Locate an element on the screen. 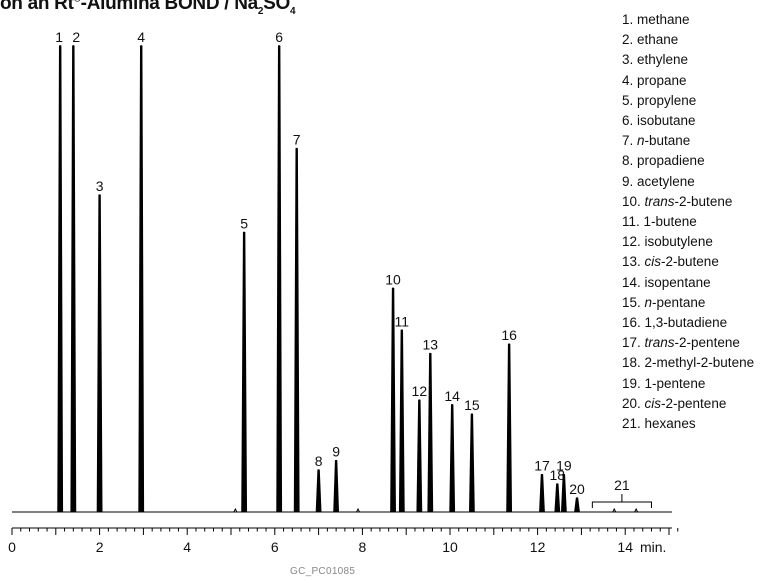  peak-label-18: 18 is located at coordinates (558, 475).